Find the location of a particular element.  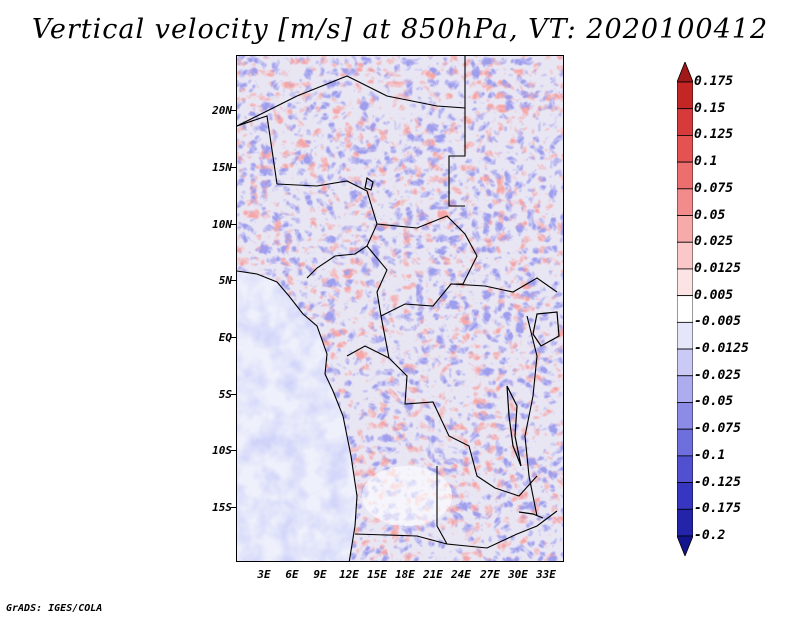

lon-label-30e: 30E is located at coordinates (518, 574).